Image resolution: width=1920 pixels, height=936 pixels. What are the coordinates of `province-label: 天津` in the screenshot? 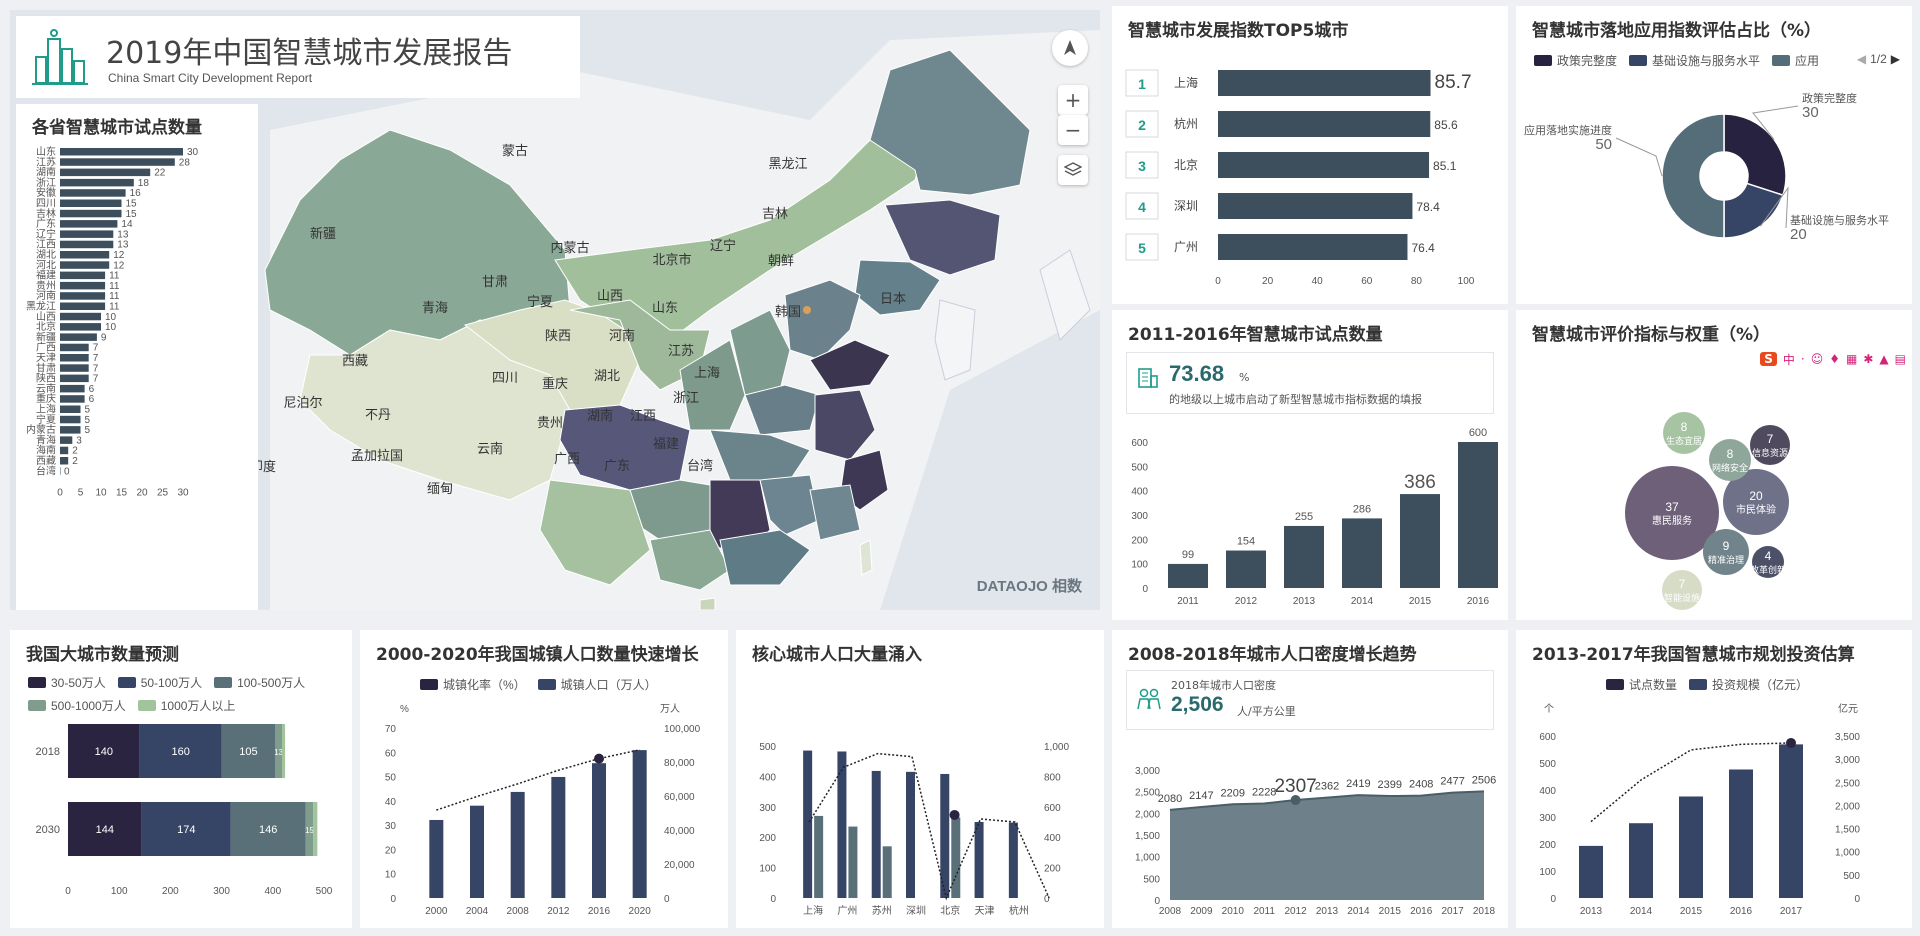 It's located at (46, 358).